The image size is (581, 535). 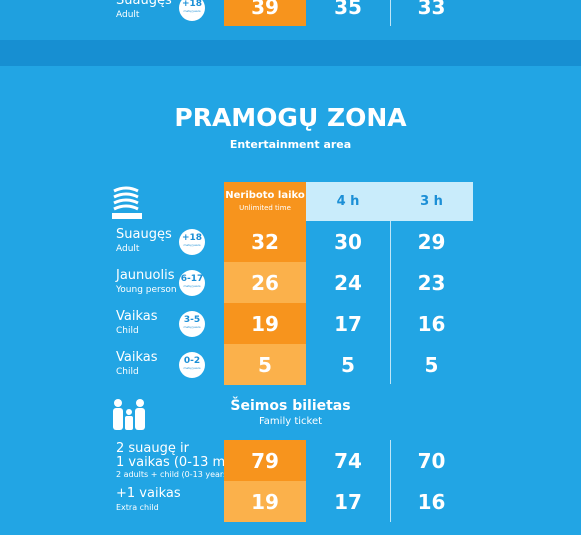 I want to click on row-label: Jaunuolis, so click(x=145, y=275).